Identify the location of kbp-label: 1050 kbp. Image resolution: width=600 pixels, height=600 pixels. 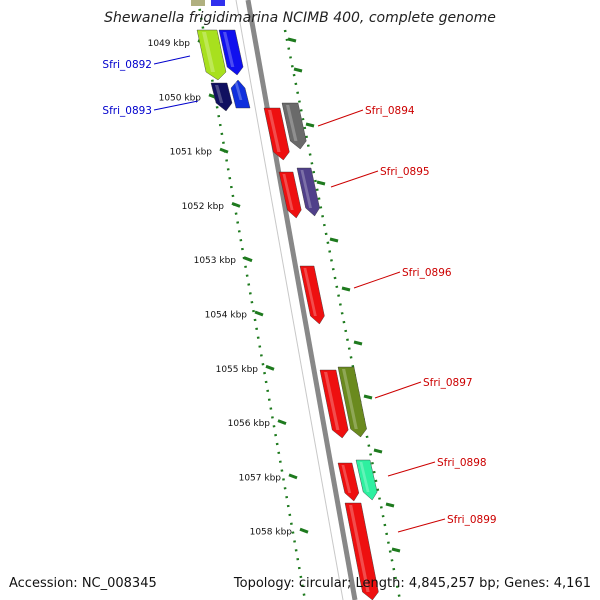
(180, 98).